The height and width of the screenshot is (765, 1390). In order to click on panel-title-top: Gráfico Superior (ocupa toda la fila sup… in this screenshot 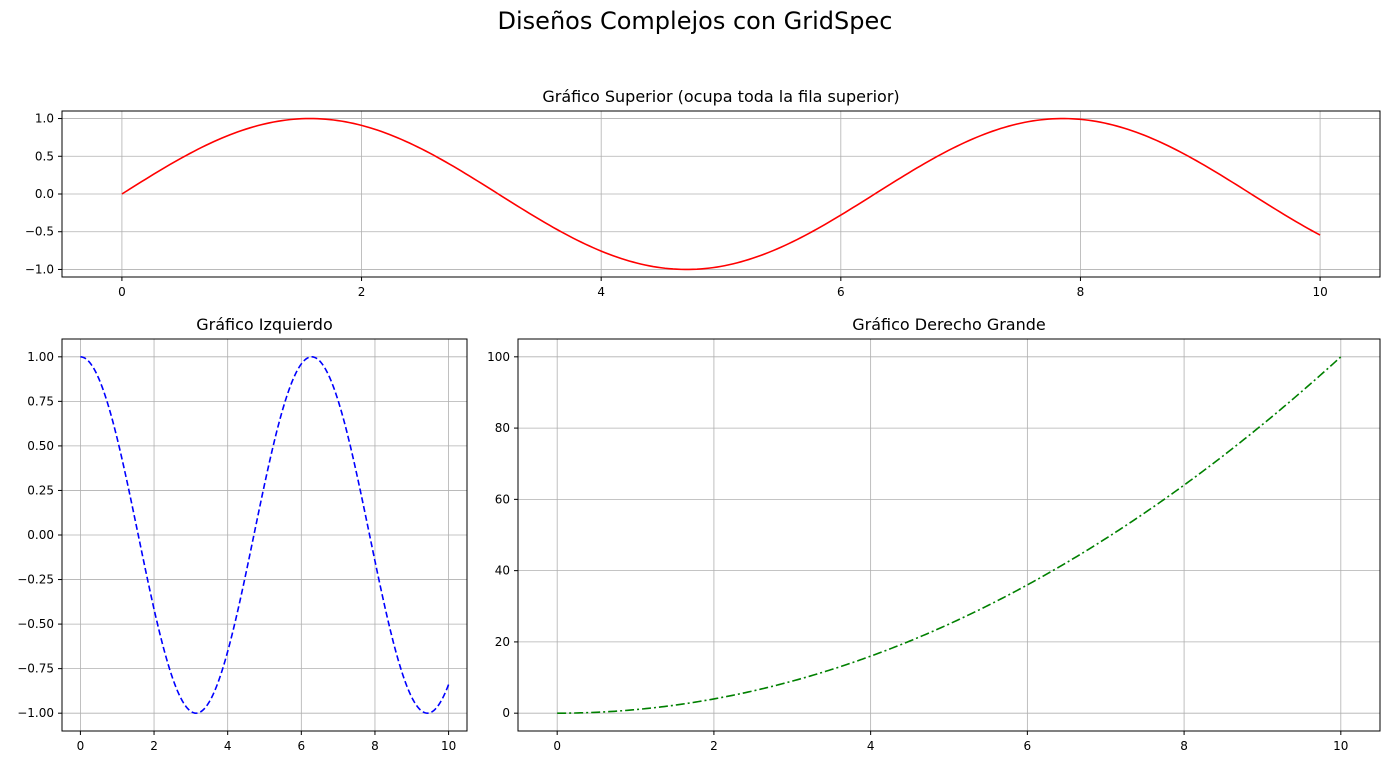, I will do `click(720, 96)`.